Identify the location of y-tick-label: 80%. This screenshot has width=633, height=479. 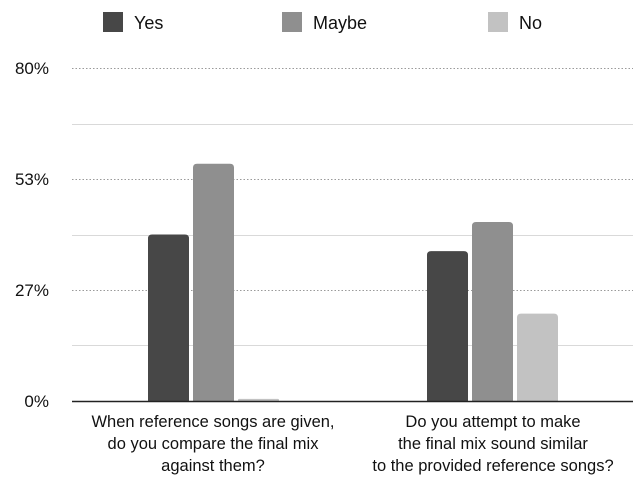
(32, 68).